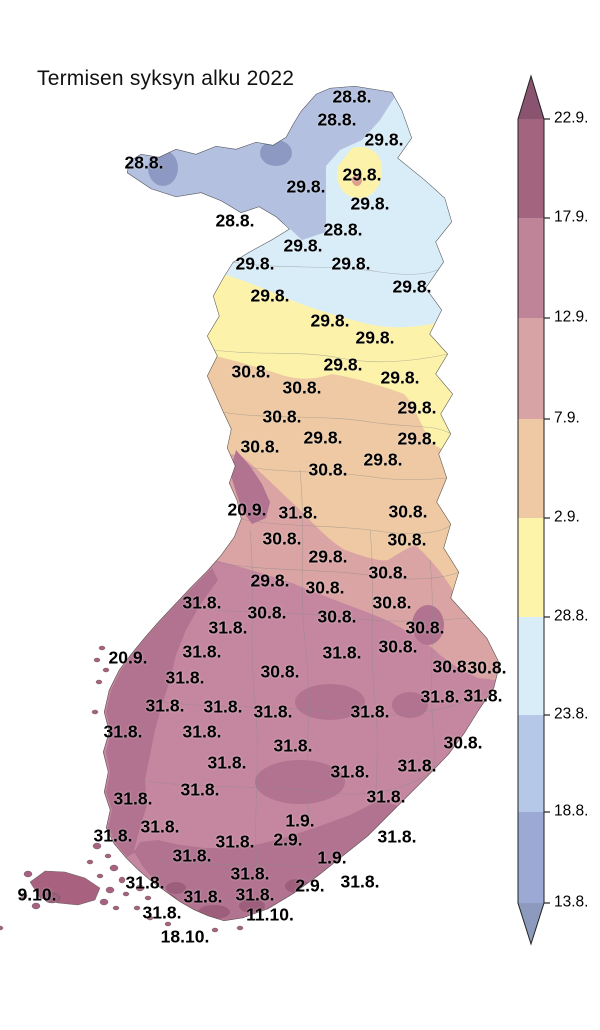  What do you see at coordinates (357, 180) in the screenshot?
I see `north-salmon-spot` at bounding box center [357, 180].